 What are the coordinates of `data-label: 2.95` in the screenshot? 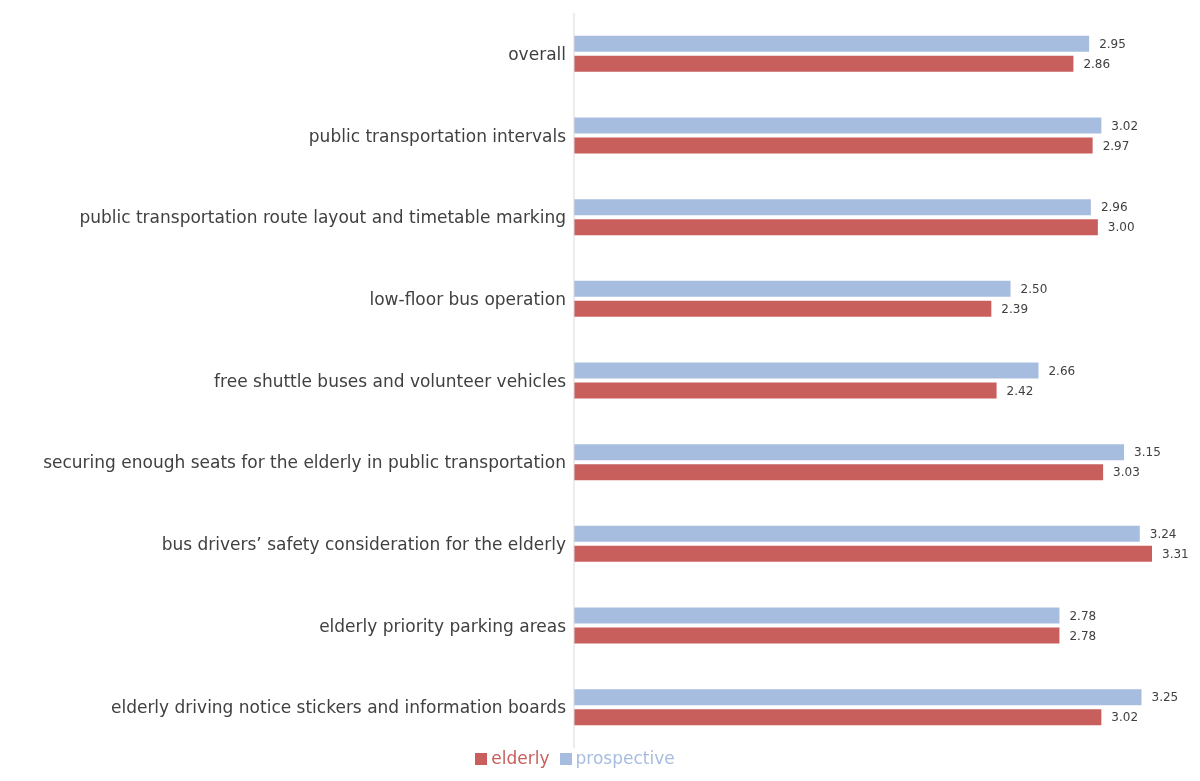 It's located at (1112, 43).